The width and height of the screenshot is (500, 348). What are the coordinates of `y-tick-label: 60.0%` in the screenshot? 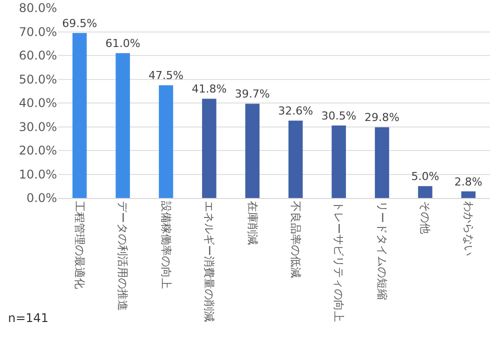 It's located at (37, 55).